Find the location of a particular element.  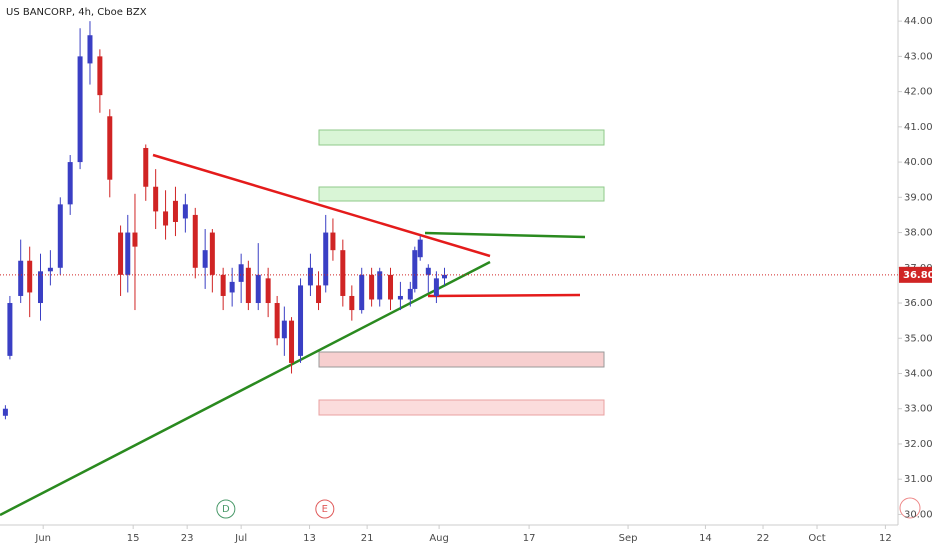

y-tick-label: 40.00 is located at coordinates (918, 162).